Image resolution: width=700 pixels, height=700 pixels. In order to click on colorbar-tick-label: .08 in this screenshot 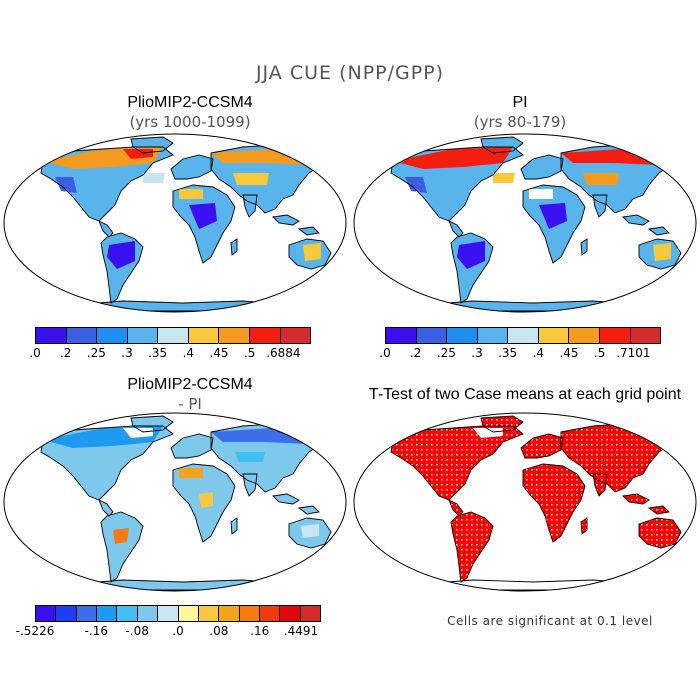, I will do `click(219, 631)`.